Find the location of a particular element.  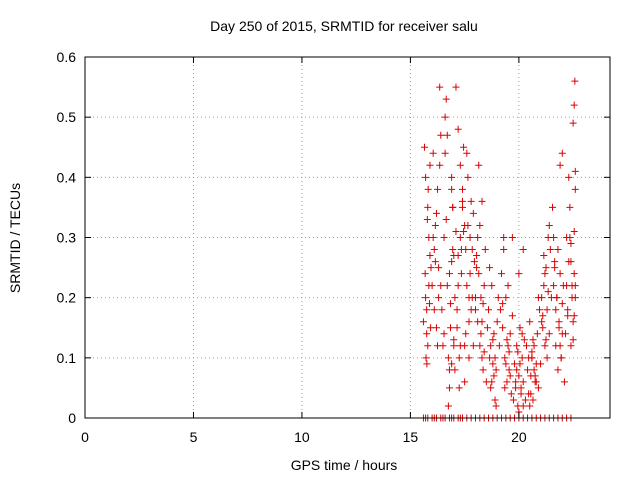

x-tick-label: 10 is located at coordinates (302, 437).